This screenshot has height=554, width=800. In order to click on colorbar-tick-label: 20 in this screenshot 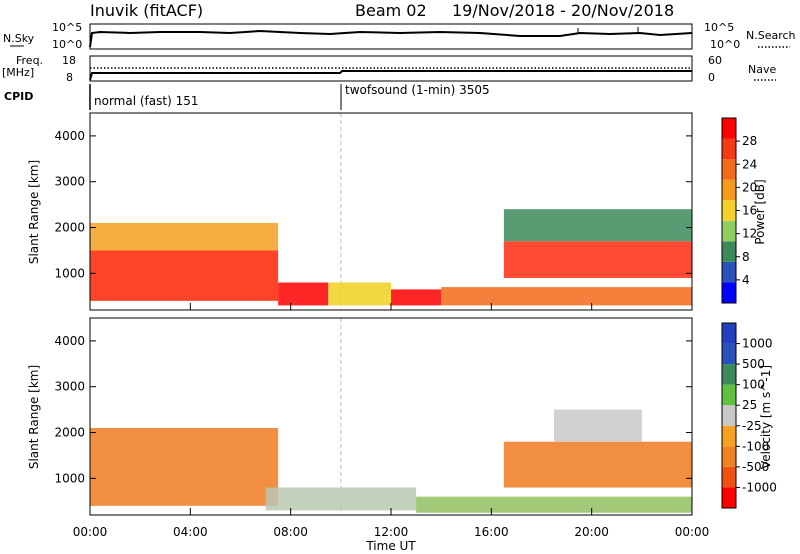, I will do `click(749, 187)`.